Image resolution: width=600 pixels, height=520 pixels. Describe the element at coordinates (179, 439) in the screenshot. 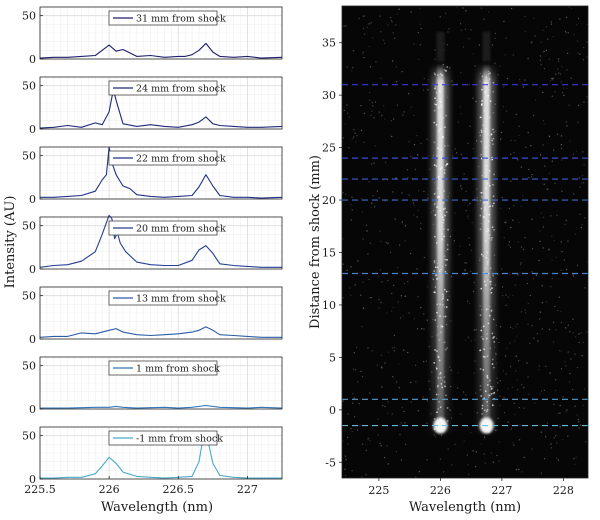

I see `legend-label: -1 mm from shock` at that location.